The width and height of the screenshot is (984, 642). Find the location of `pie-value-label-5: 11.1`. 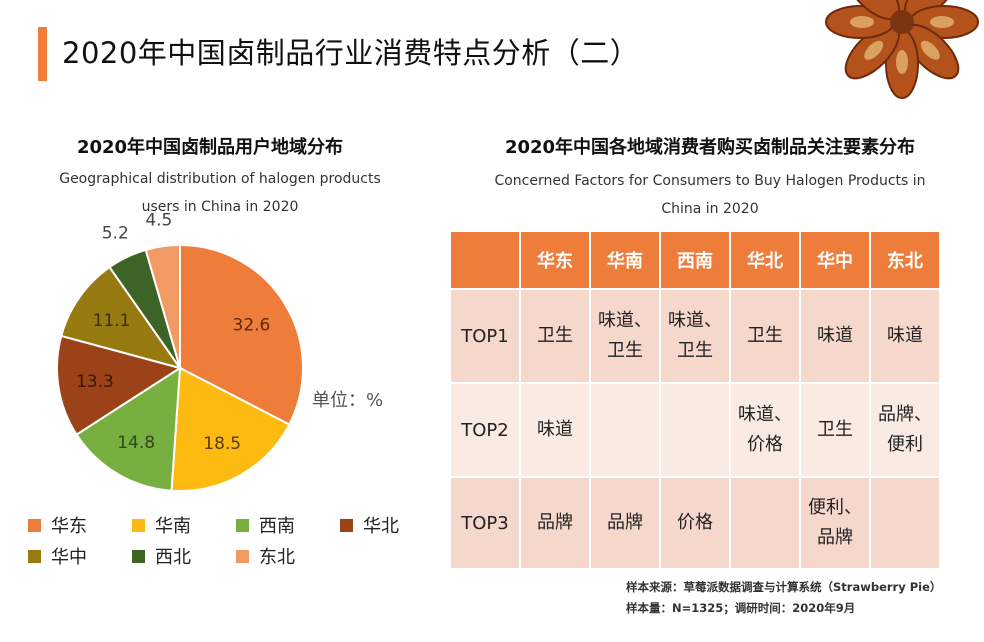

pie-value-label-5: 11.1 is located at coordinates (112, 321).